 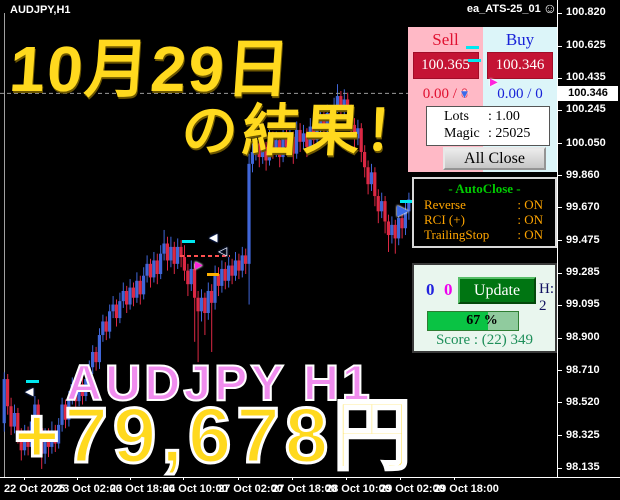 What do you see at coordinates (484, 340) in the screenshot?
I see `score-label: Score : (22) 349` at bounding box center [484, 340].